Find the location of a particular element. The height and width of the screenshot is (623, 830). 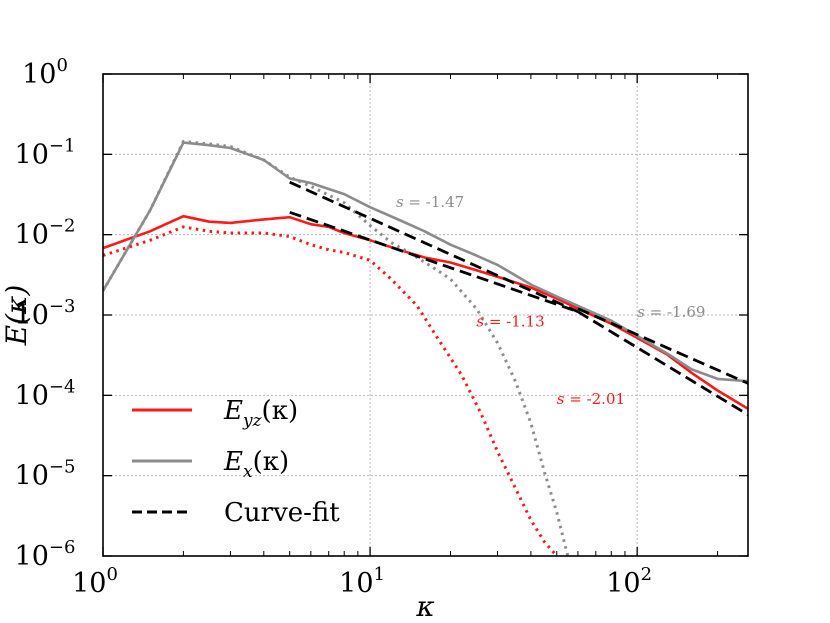

slope-annotation-3: s = -2.01 is located at coordinates (591, 399).